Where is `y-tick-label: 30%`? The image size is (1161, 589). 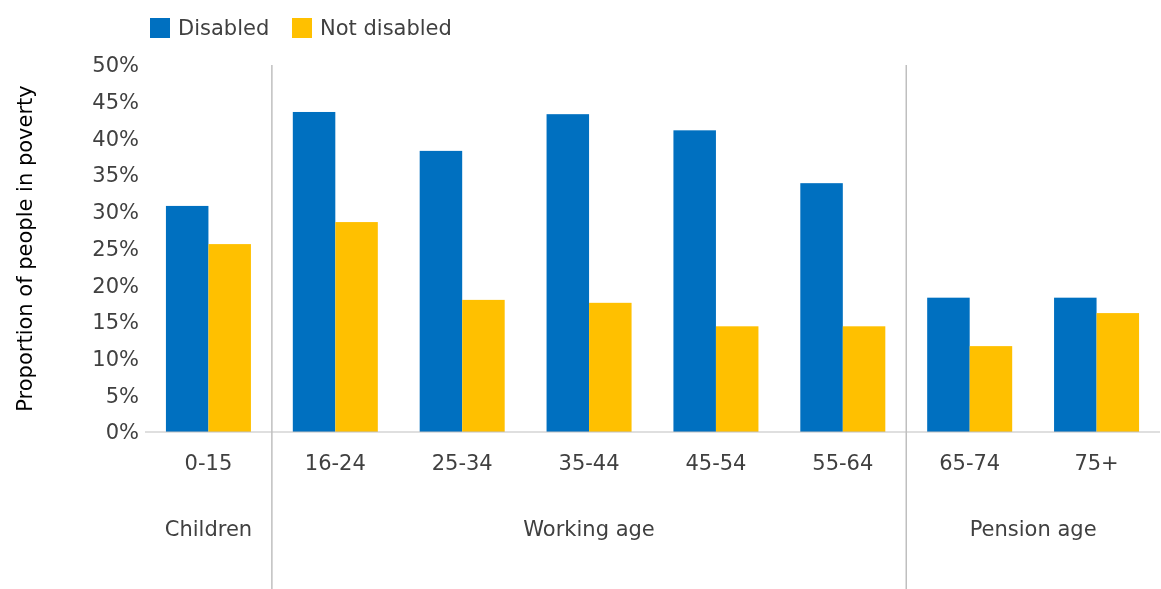
y-tick-label: 30% is located at coordinates (115, 212).